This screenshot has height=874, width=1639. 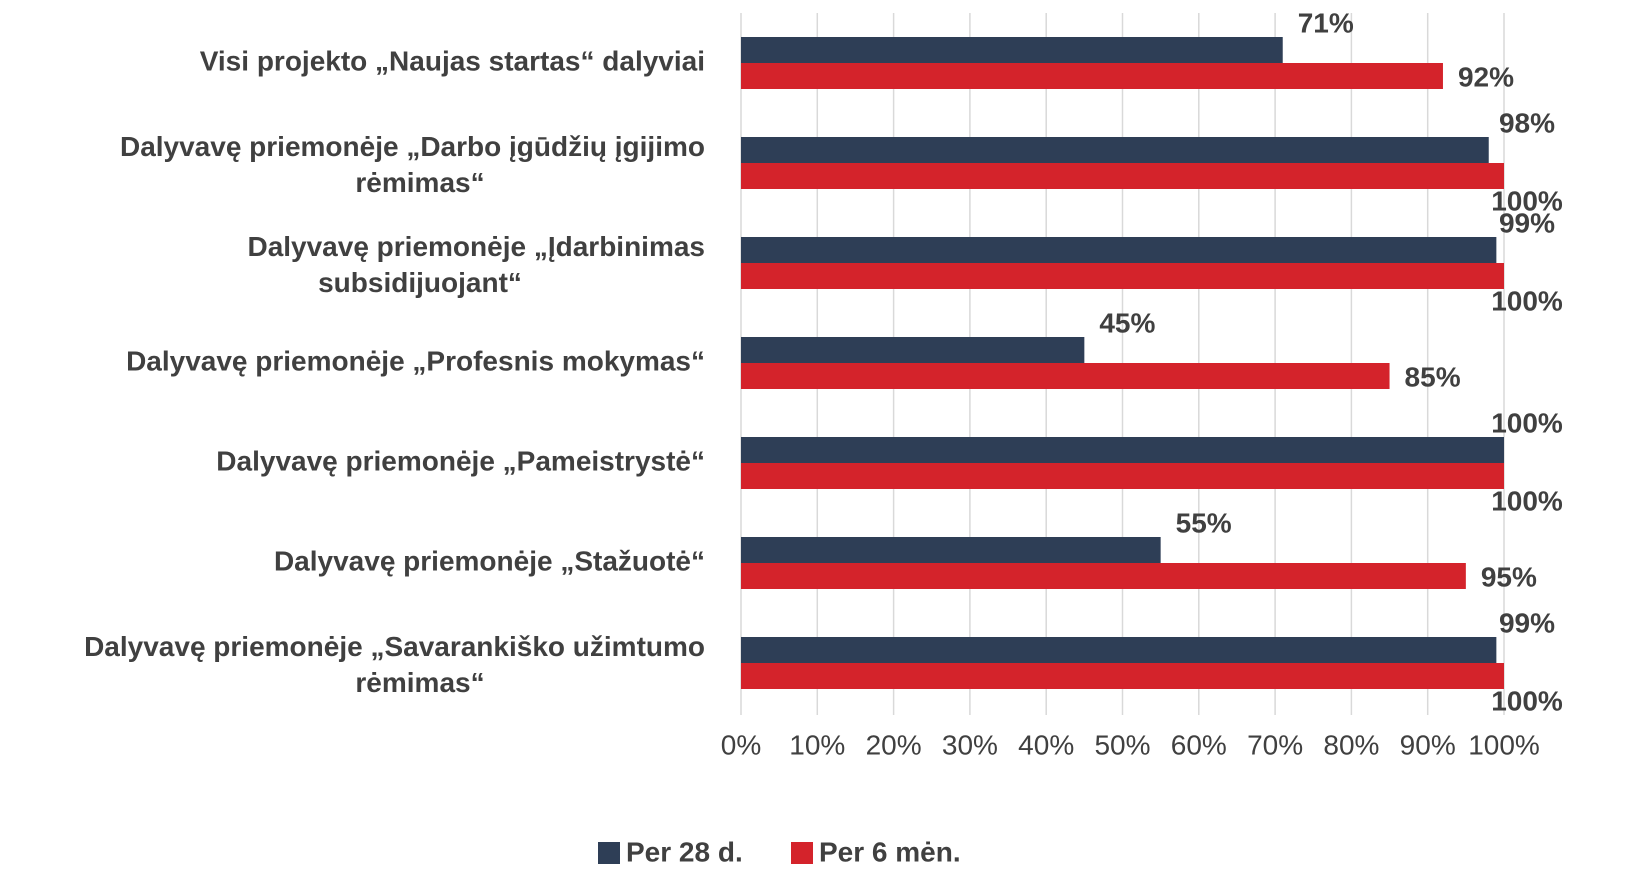 I want to click on x-tick-label: 60%, so click(x=1199, y=744).